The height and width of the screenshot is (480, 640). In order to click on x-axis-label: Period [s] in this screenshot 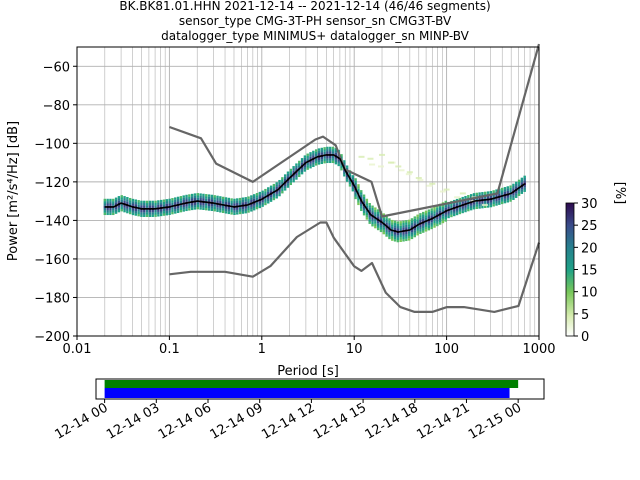, I will do `click(308, 371)`.